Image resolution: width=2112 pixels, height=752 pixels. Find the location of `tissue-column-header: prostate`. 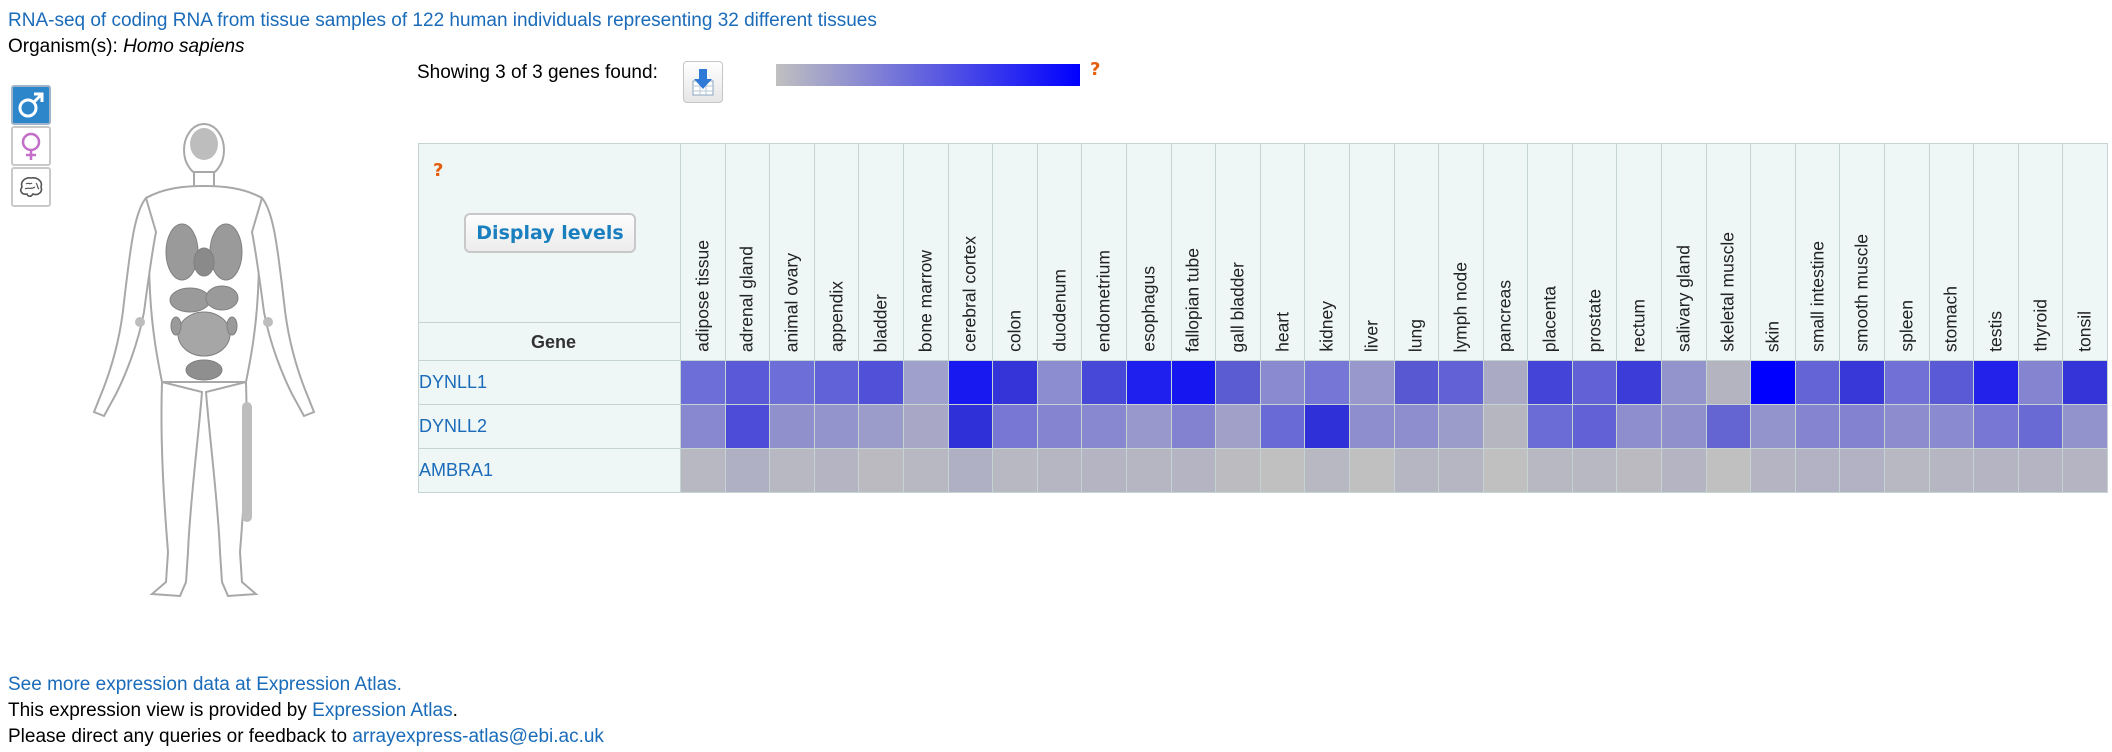

tissue-column-header: prostate is located at coordinates (1594, 252).